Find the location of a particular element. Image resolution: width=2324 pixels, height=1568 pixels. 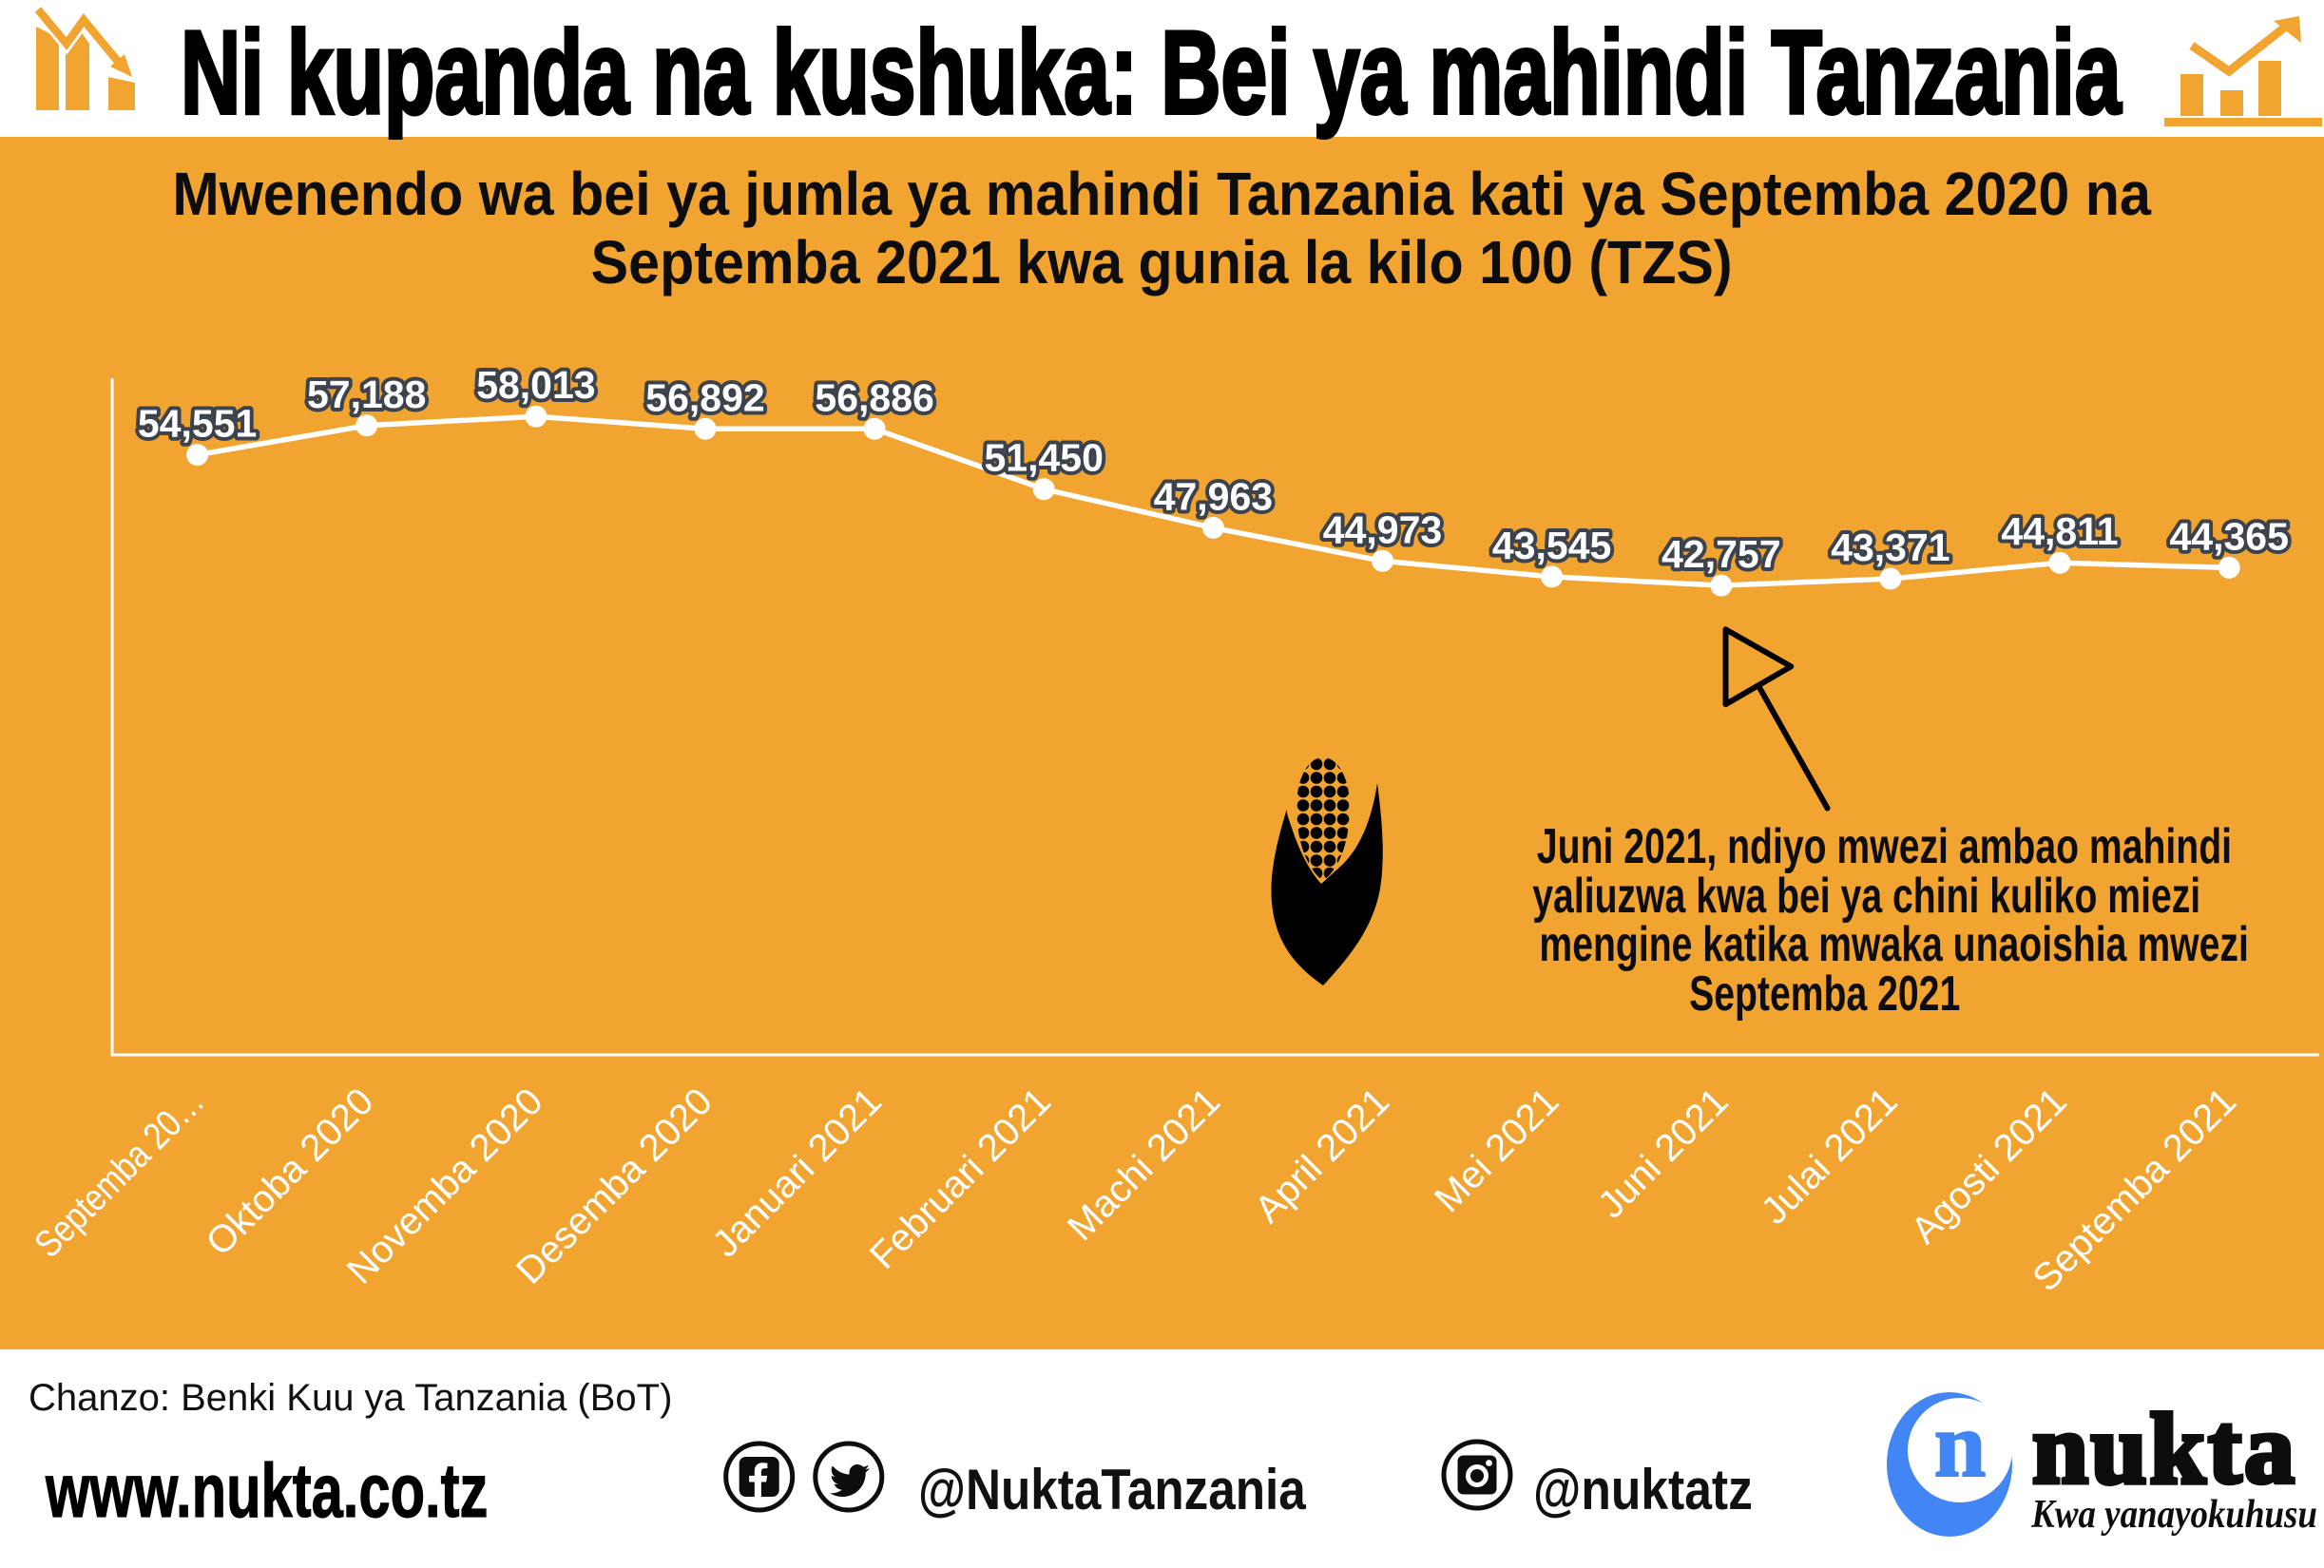

svg-text: 42,757 is located at coordinates (1721, 554).